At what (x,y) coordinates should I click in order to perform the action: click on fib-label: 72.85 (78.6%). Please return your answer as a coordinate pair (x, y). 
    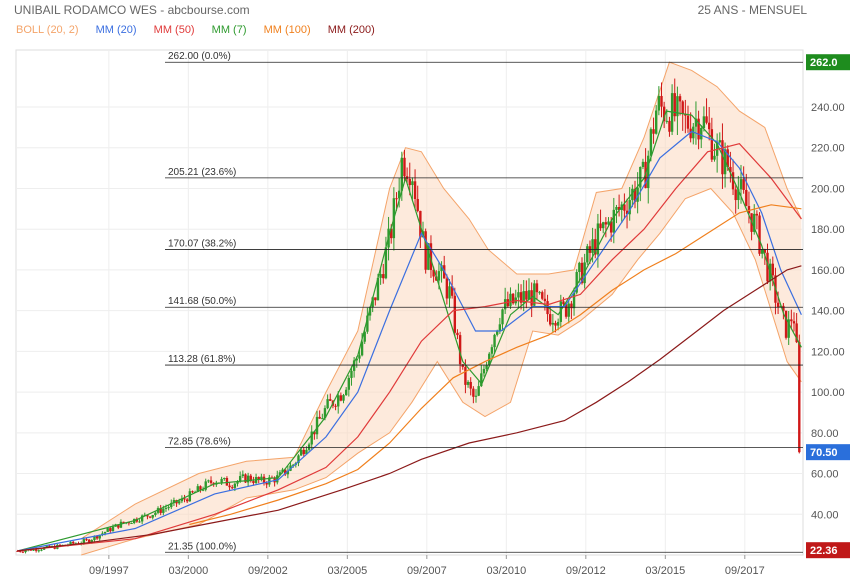
    Looking at the image, I should click on (199, 441).